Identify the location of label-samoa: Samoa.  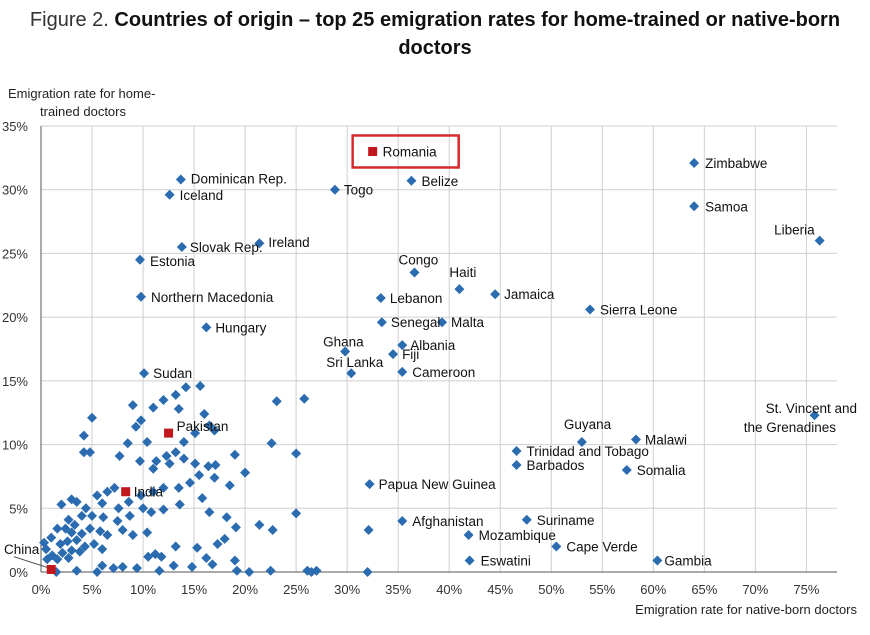
(726, 206).